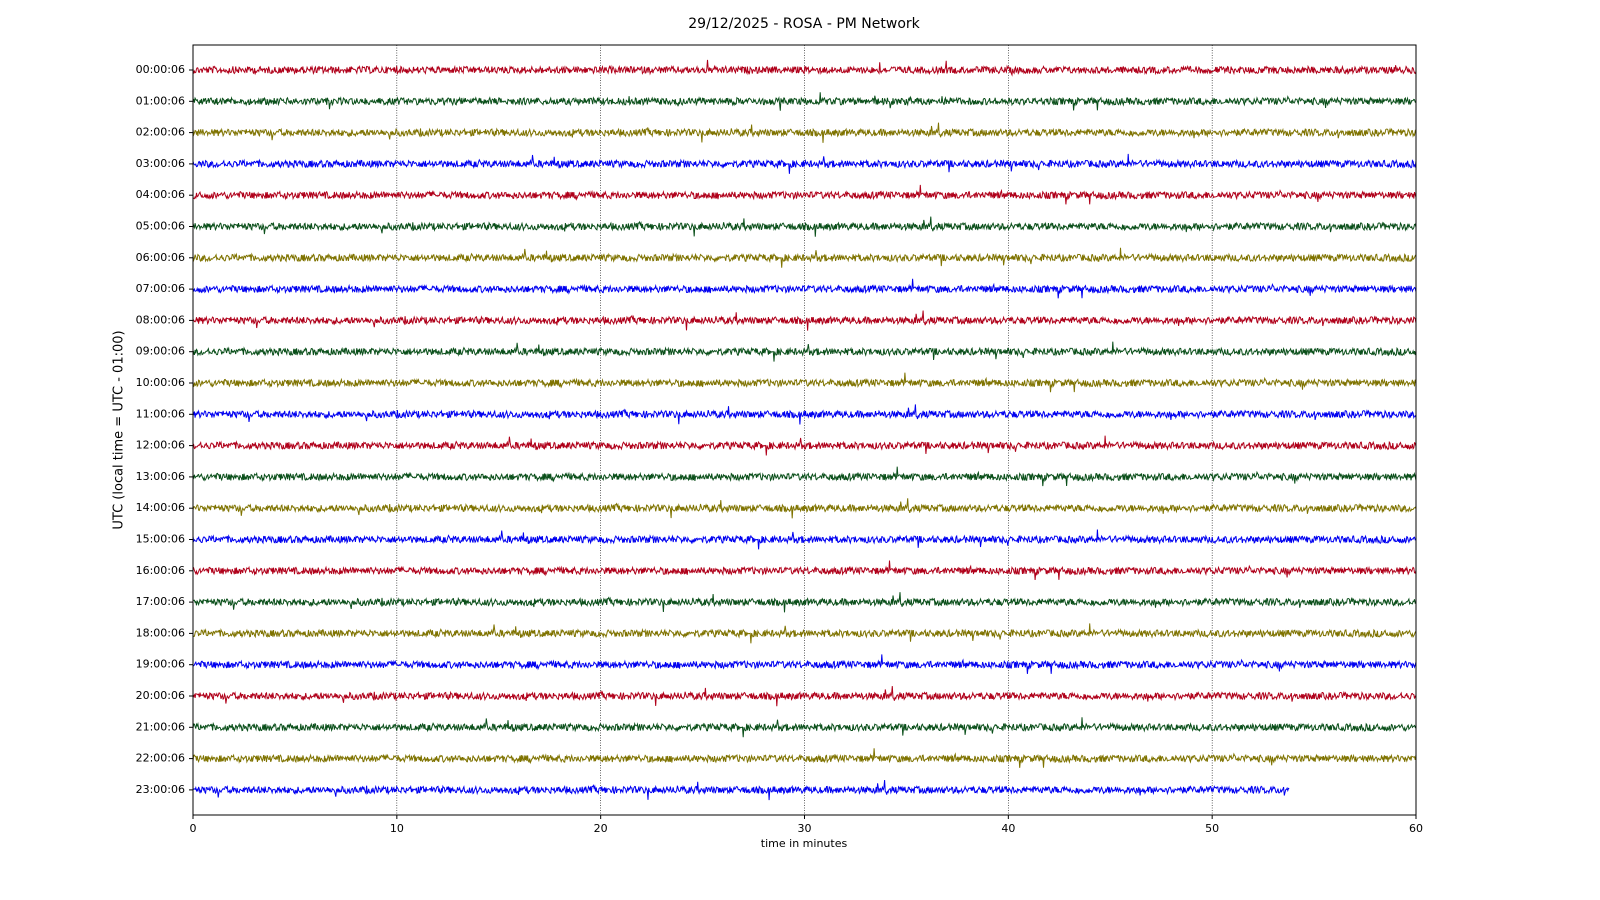 Image resolution: width=1600 pixels, height=900 pixels. I want to click on y-tick-label: 05:00:06, so click(160, 226).